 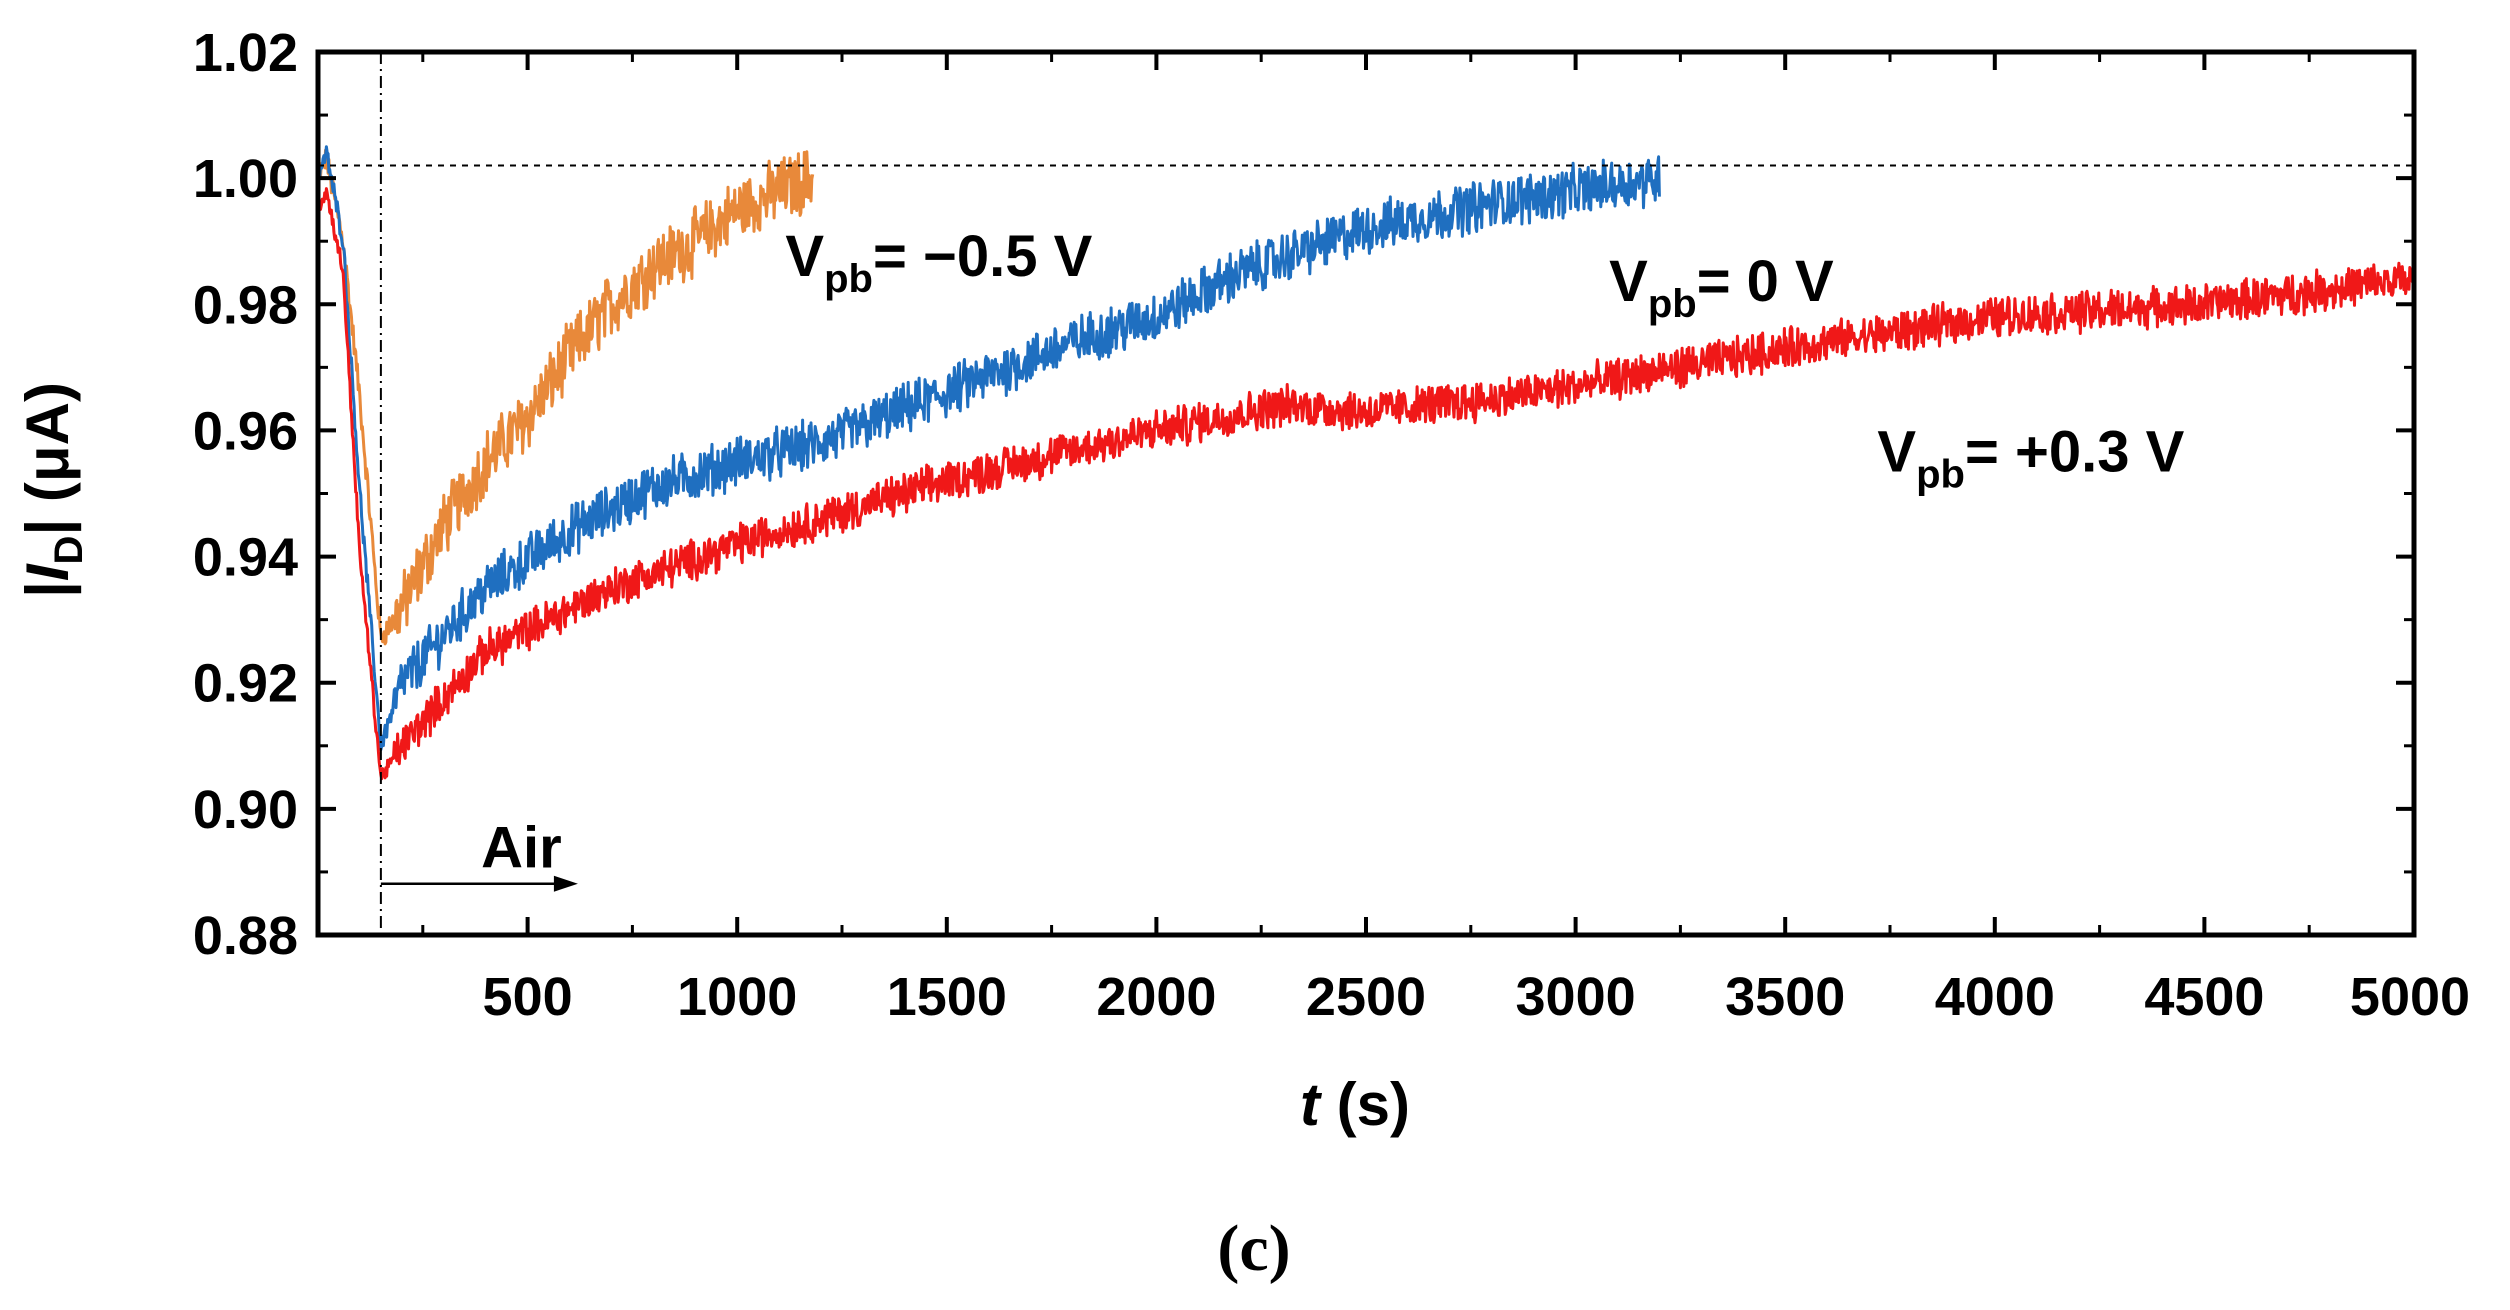 What do you see at coordinates (52, 490) in the screenshot?
I see `y-axis-title: |ID| (μA)` at bounding box center [52, 490].